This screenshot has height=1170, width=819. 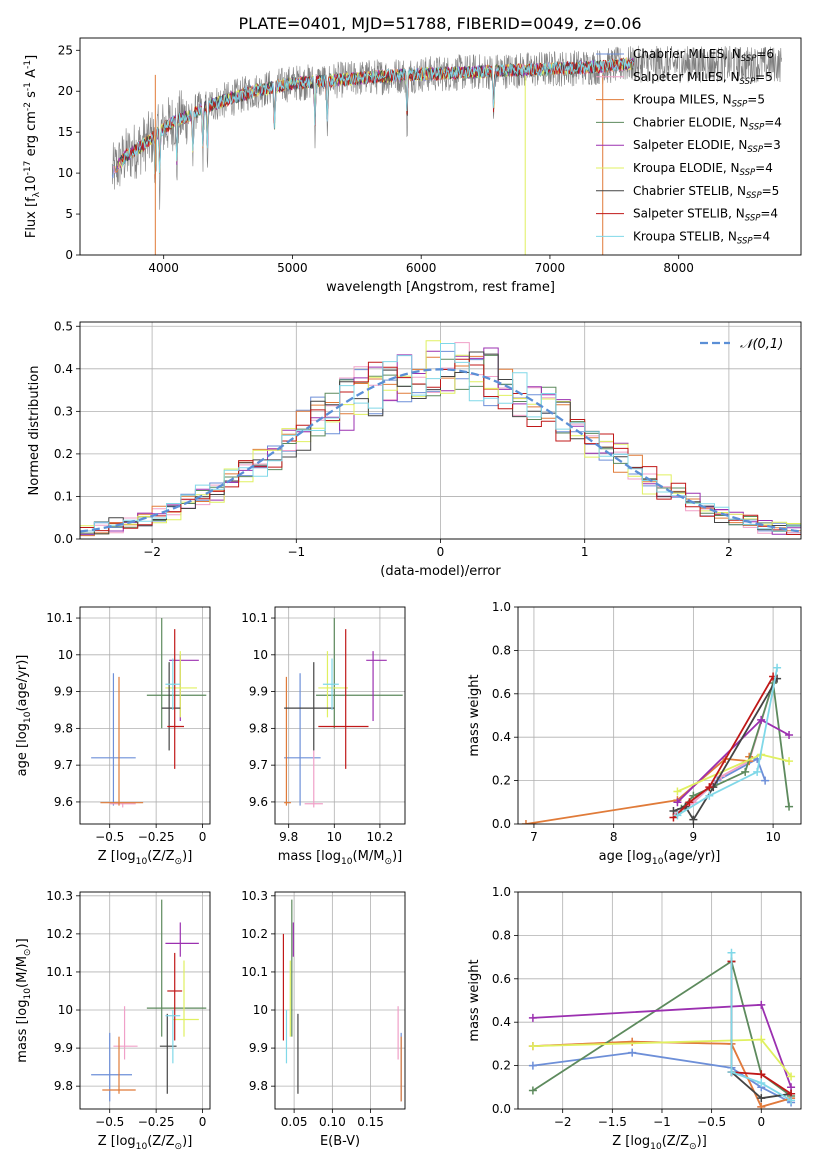 What do you see at coordinates (686, 77) in the screenshot?
I see `legend-label-main: Salpeter MILES, N` at bounding box center [686, 77].